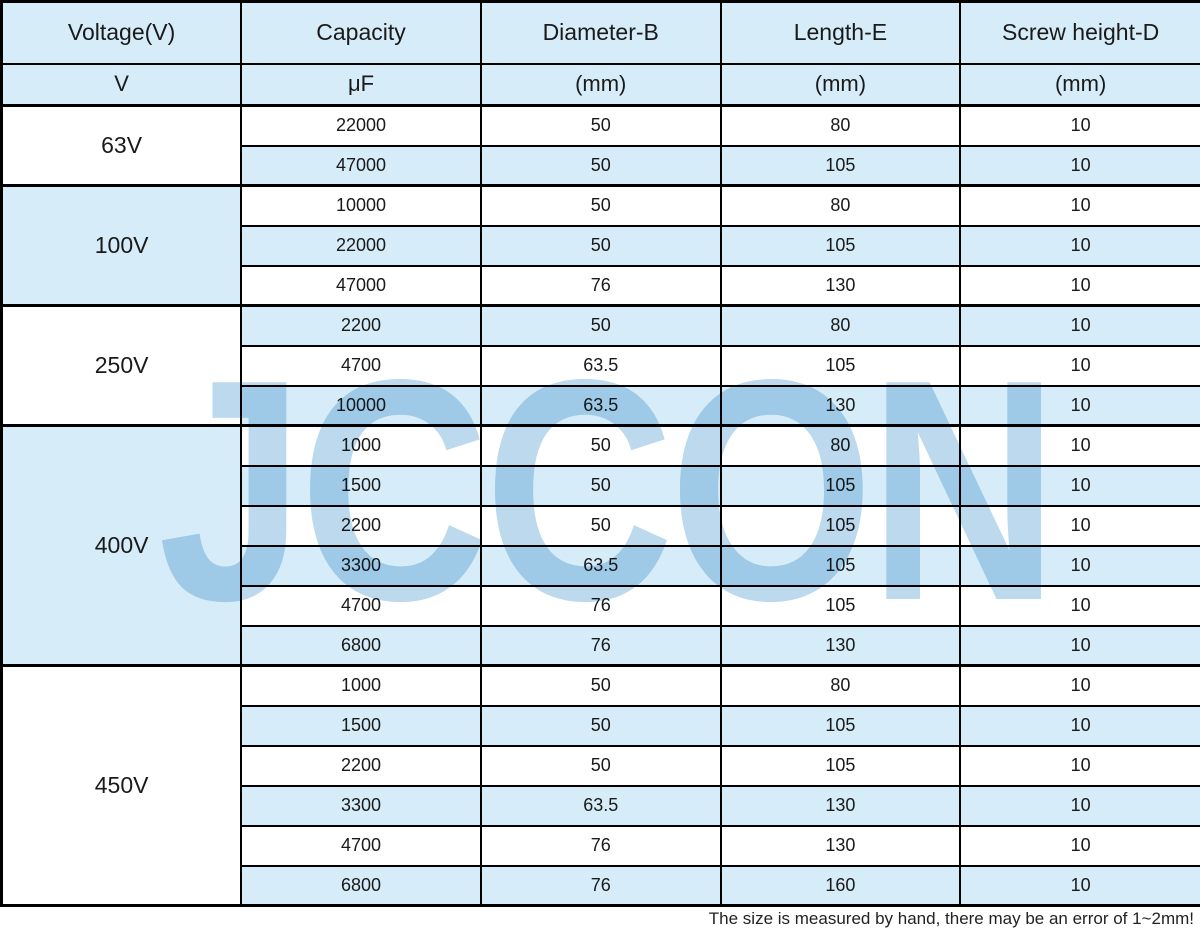 Image resolution: width=1200 pixels, height=937 pixels. I want to click on voltage-group-cell: 63V, so click(121, 145).